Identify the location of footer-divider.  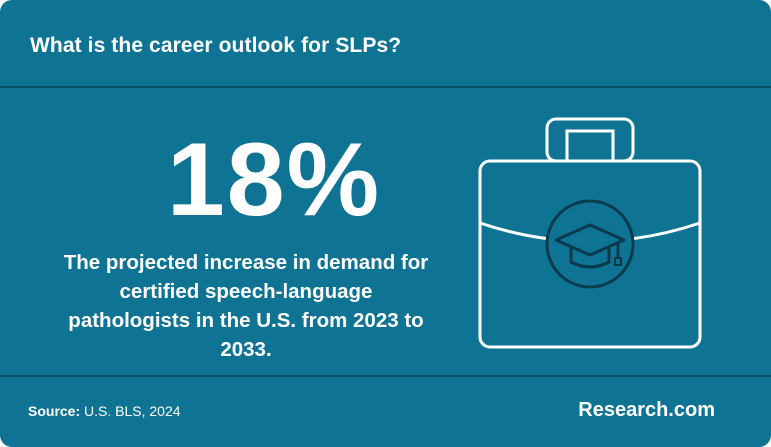
(385, 376).